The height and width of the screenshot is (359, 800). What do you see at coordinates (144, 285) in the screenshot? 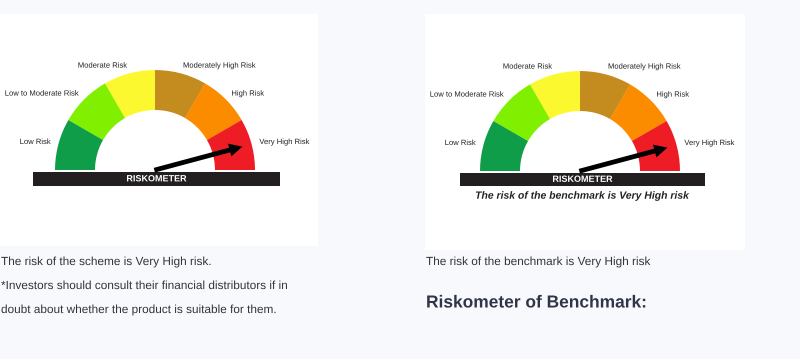
I see `text: *Investors should consult their financial distributors if in` at bounding box center [144, 285].